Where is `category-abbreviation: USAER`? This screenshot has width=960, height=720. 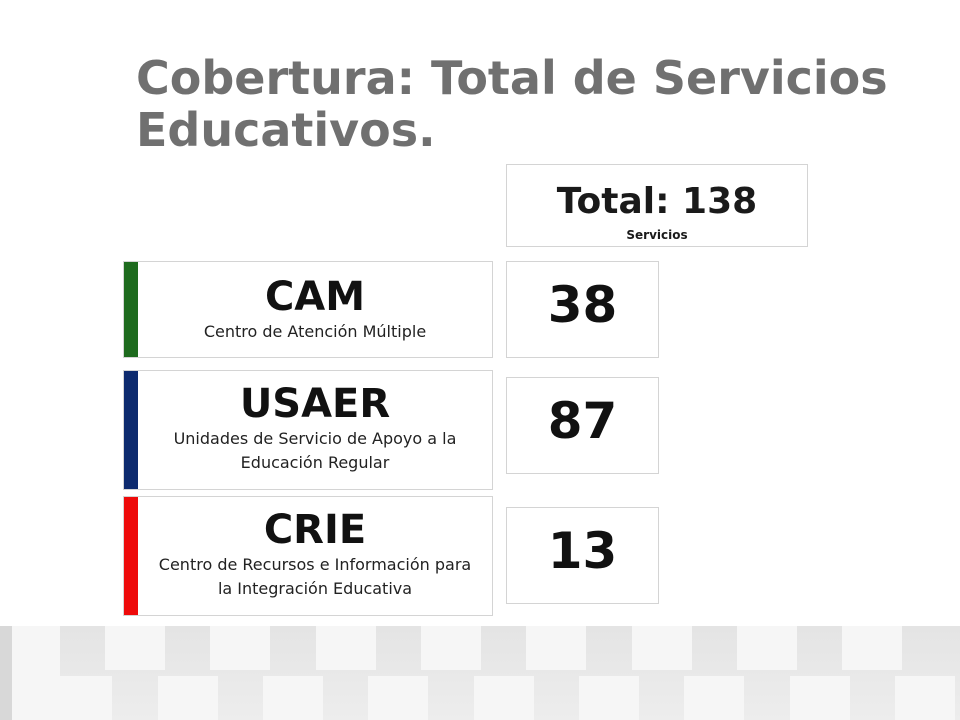
category-abbreviation: USAER is located at coordinates (315, 404).